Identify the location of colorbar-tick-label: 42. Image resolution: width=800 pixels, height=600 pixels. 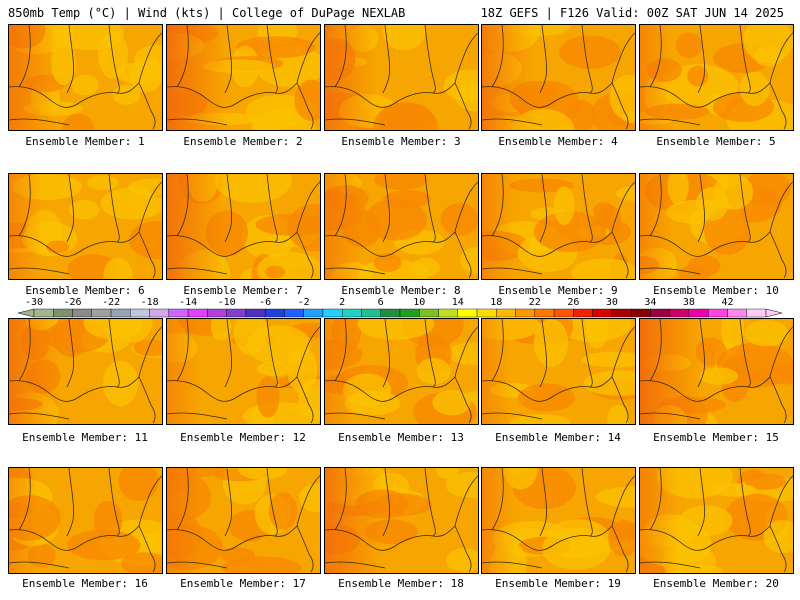
(727, 302).